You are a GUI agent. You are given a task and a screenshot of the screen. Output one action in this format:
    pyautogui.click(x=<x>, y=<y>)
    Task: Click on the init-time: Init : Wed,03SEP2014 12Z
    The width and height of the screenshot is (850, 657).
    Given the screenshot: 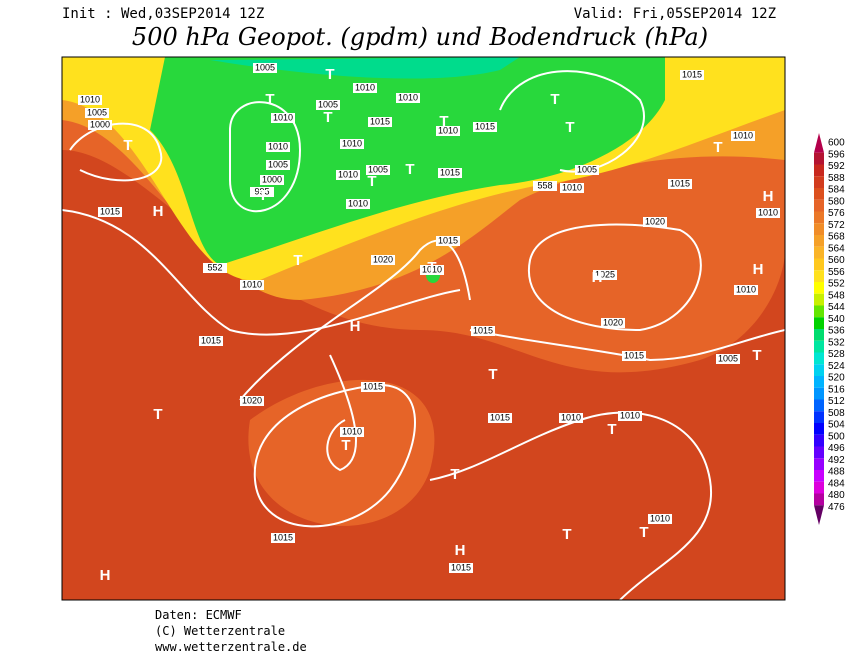 What is the action you would take?
    pyautogui.click(x=163, y=14)
    